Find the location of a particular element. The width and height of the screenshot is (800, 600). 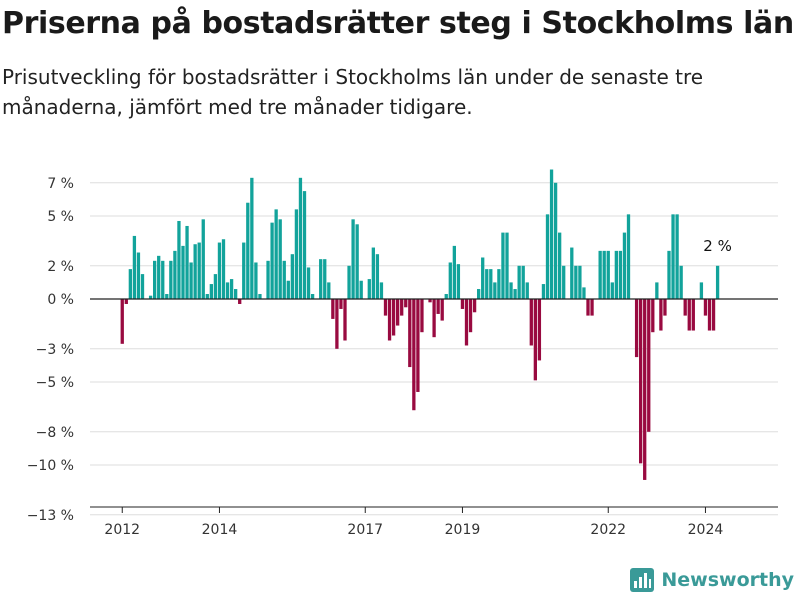

y-tick-label: −8 % is located at coordinates (55, 433).